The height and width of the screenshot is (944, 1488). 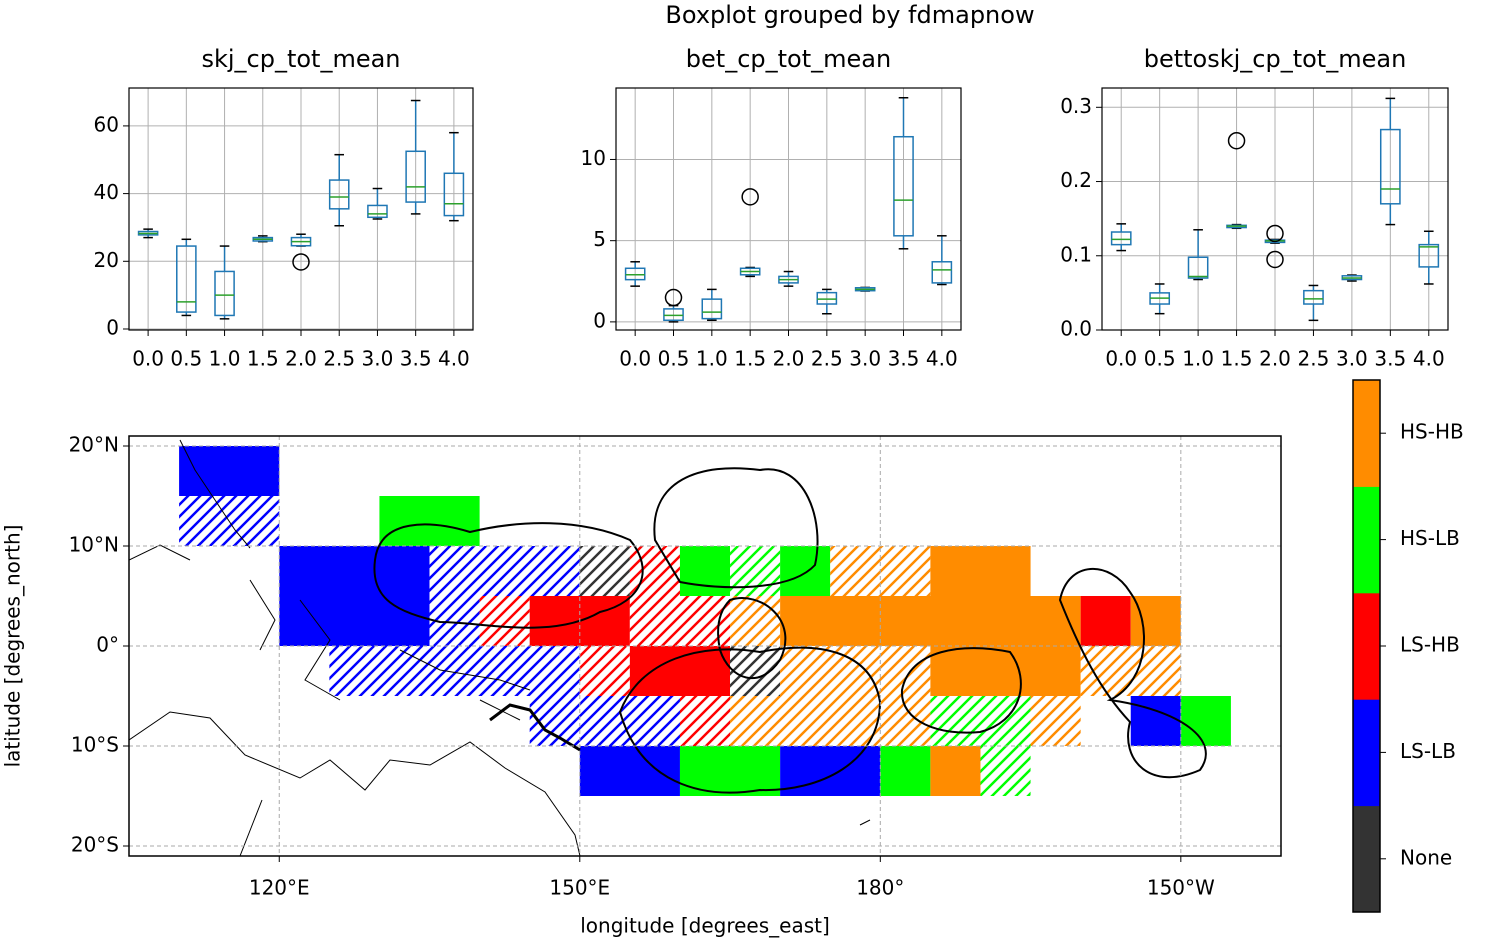 What do you see at coordinates (301, 209) in the screenshot?
I see `axes-frame` at bounding box center [301, 209].